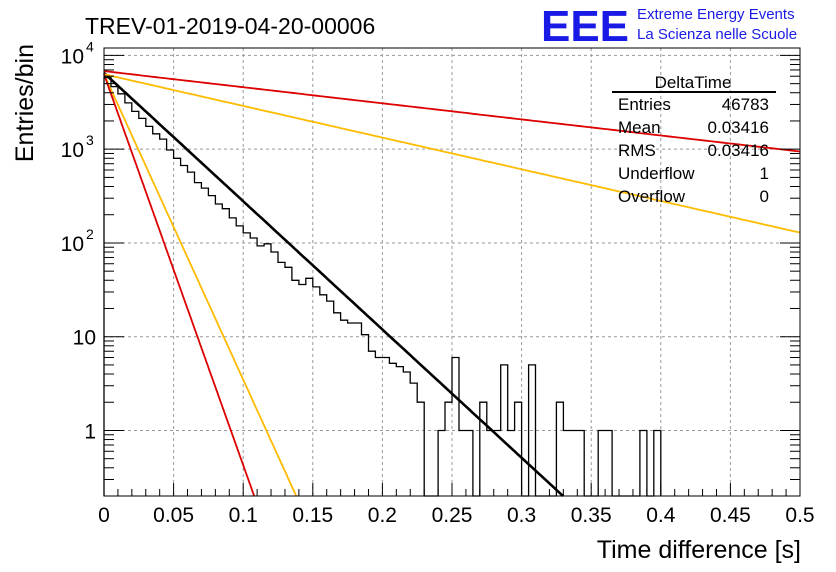 The width and height of the screenshot is (836, 572). I want to click on stats-row-value: 1, so click(764, 173).